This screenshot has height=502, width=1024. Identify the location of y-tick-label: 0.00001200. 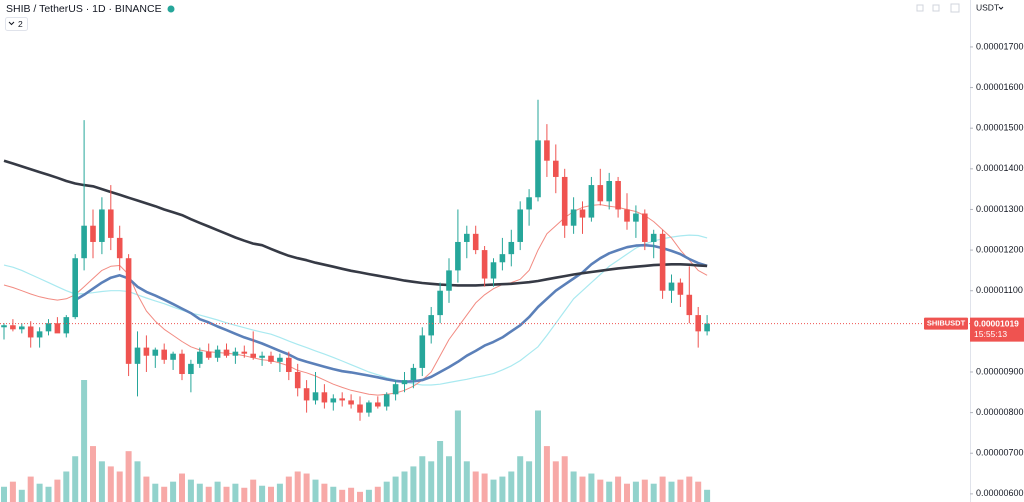
(1000, 249).